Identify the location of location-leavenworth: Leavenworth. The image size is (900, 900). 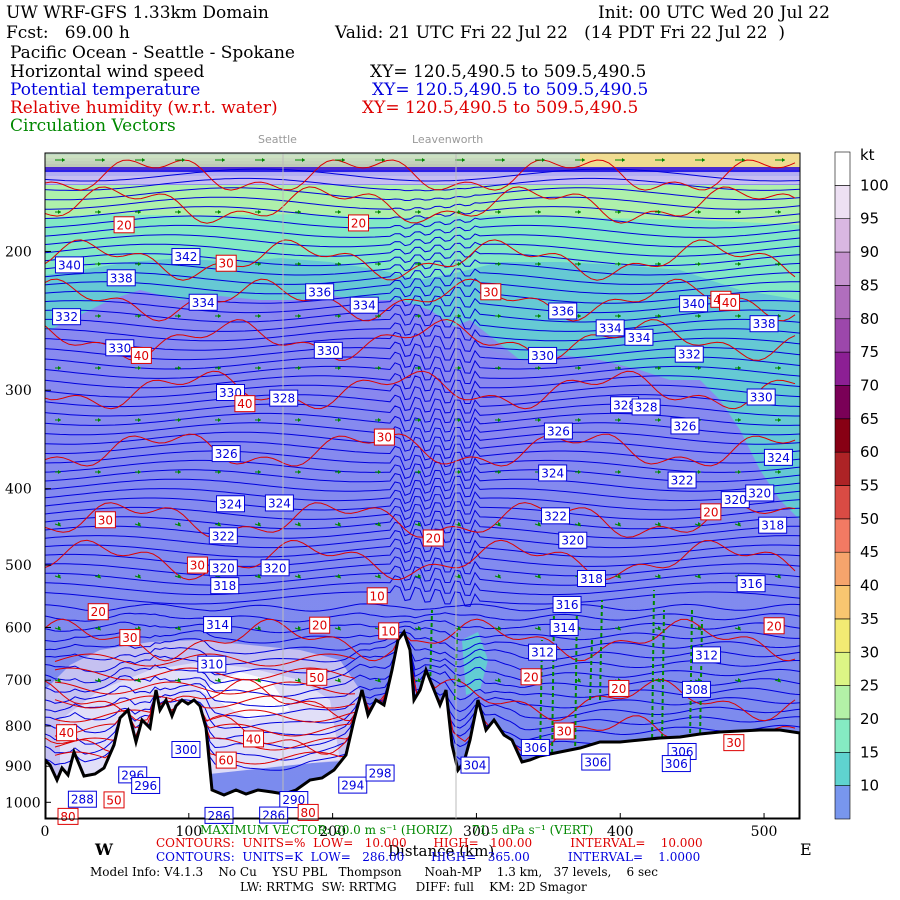
(448, 139).